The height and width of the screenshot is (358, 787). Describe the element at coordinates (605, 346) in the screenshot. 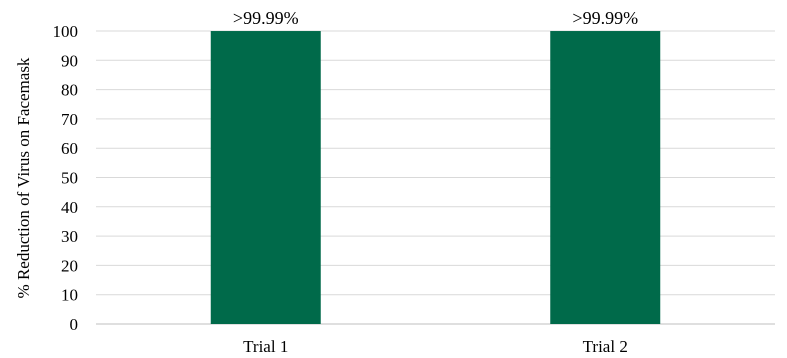

I see `x-tick-label: Trial 2` at that location.